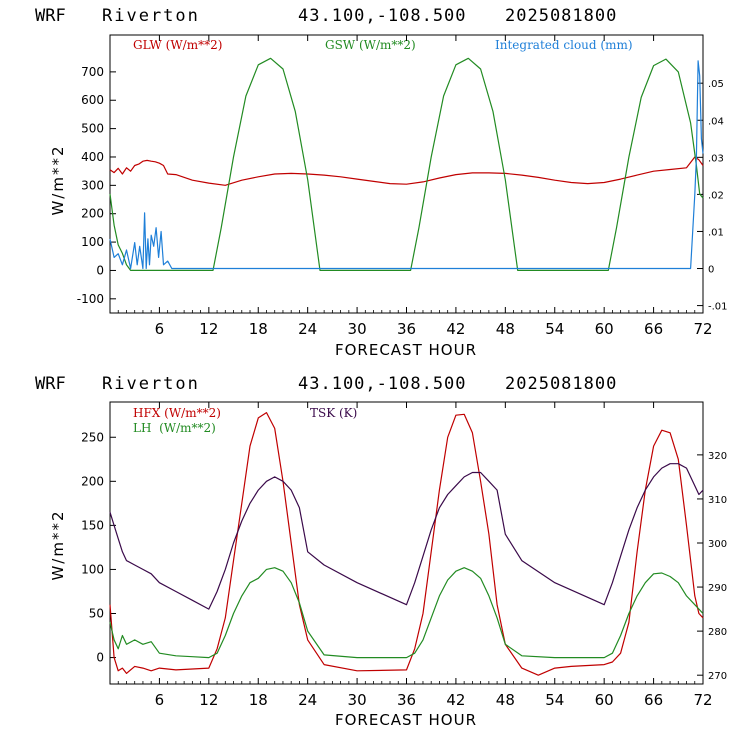 This screenshot has height=740, width=740. I want to click on panel1-rtick-label: .05, so click(716, 84).